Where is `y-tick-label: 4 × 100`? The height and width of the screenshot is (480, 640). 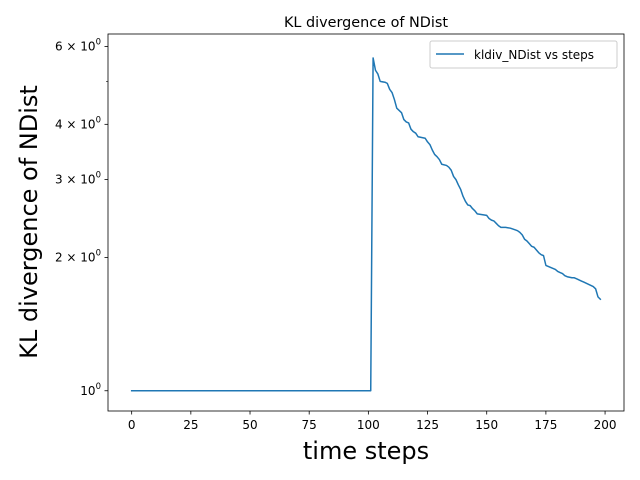
y-tick-label: 4 × 100 is located at coordinates (78, 123).